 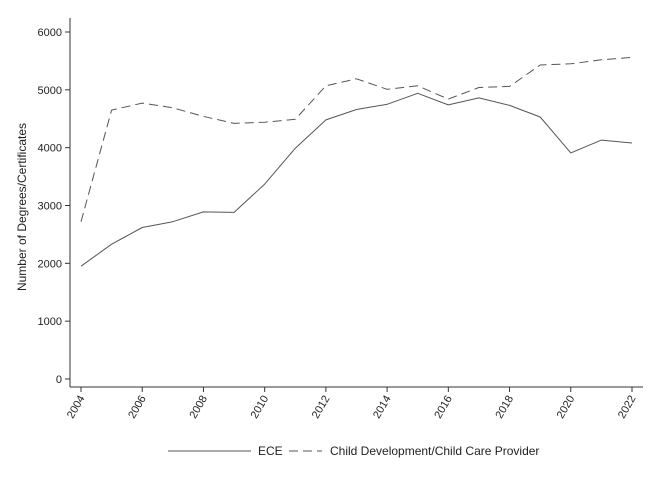 What do you see at coordinates (76, 407) in the screenshot?
I see `x-tick-label: 2004` at bounding box center [76, 407].